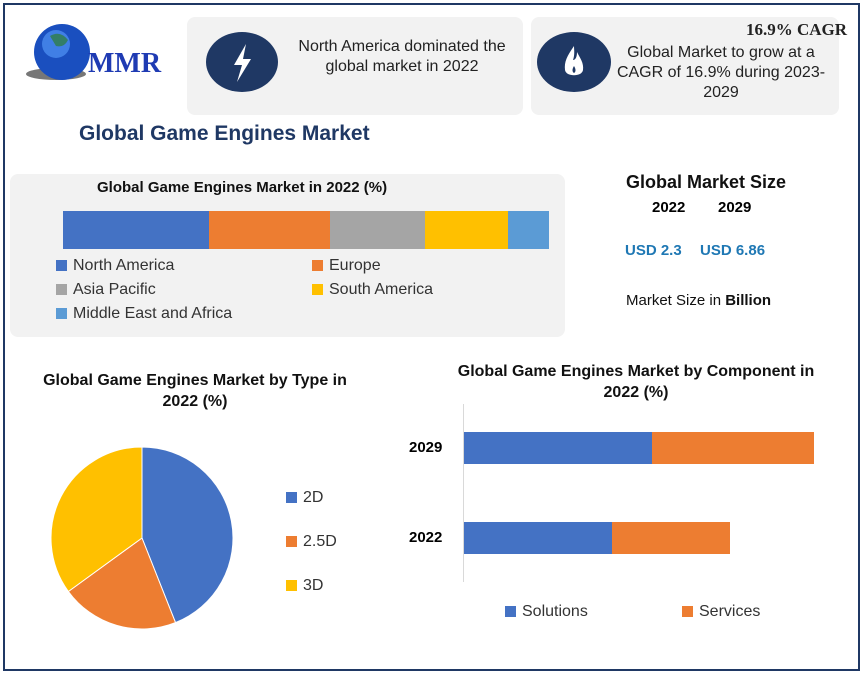  What do you see at coordinates (732, 448) in the screenshot?
I see `bar-services-2029` at bounding box center [732, 448].